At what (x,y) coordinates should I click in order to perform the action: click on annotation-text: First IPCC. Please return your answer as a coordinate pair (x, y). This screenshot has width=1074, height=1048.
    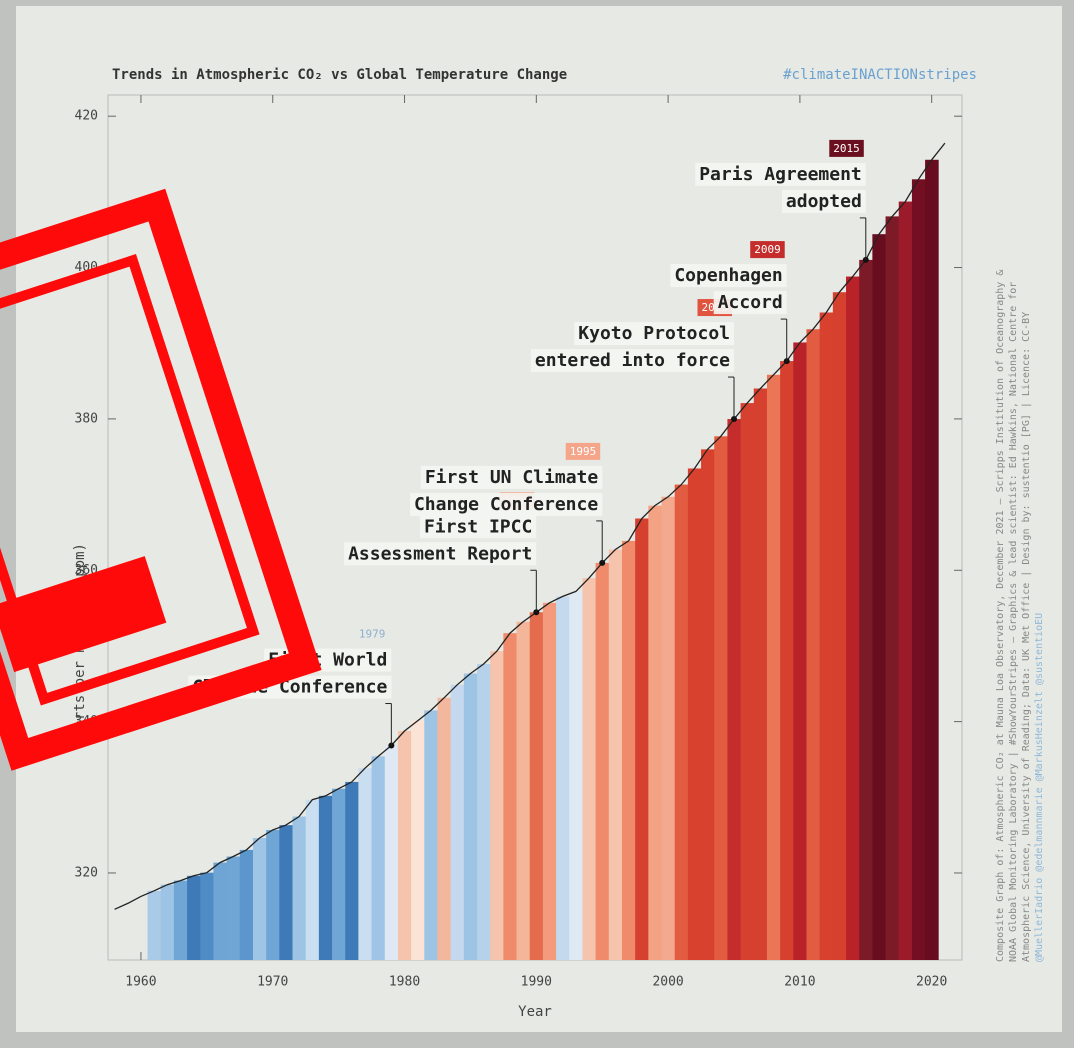
    Looking at the image, I should click on (478, 526).